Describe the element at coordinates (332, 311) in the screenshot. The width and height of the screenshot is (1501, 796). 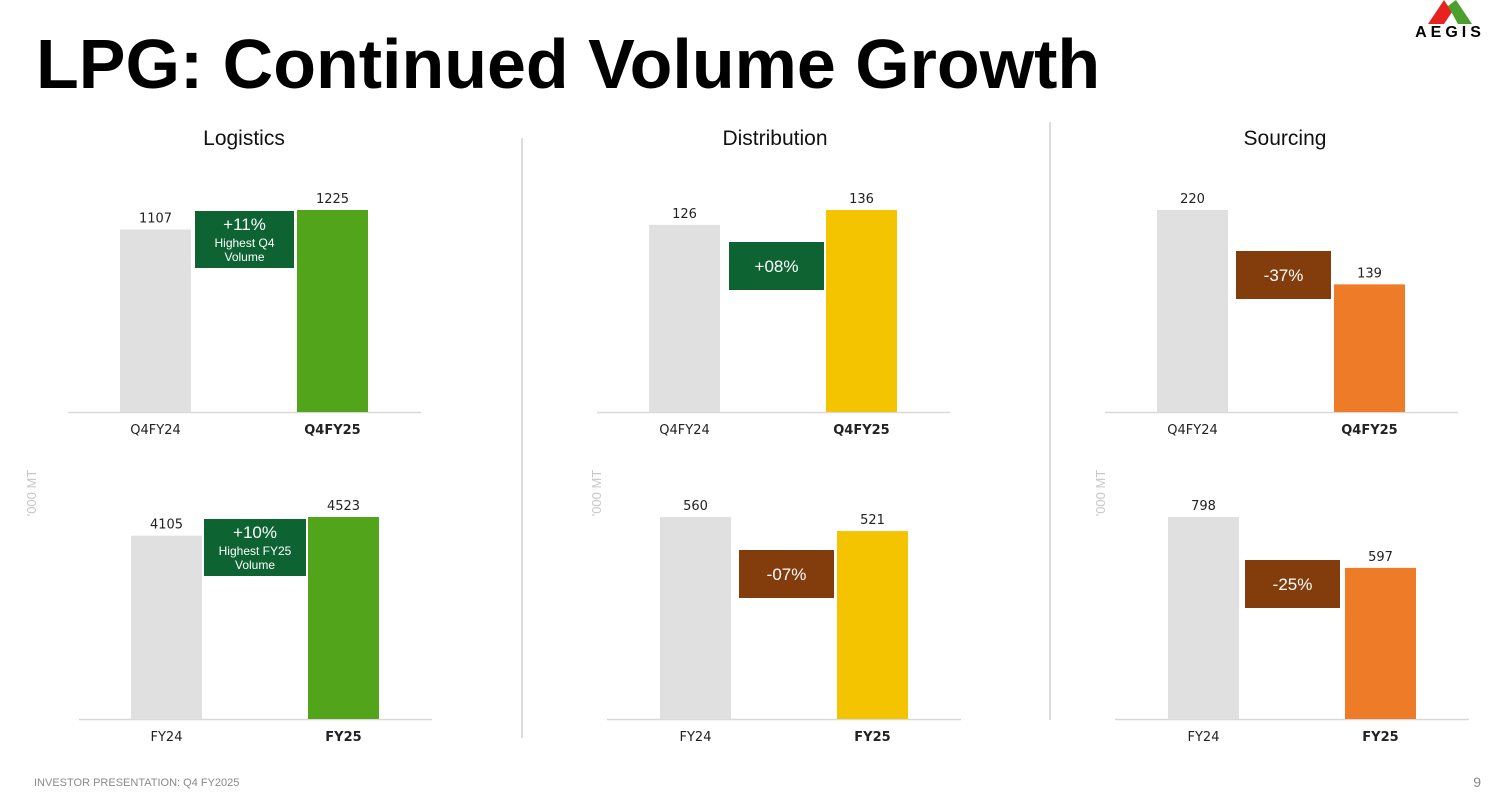
I see `bar-logistics-q4fy25` at that location.